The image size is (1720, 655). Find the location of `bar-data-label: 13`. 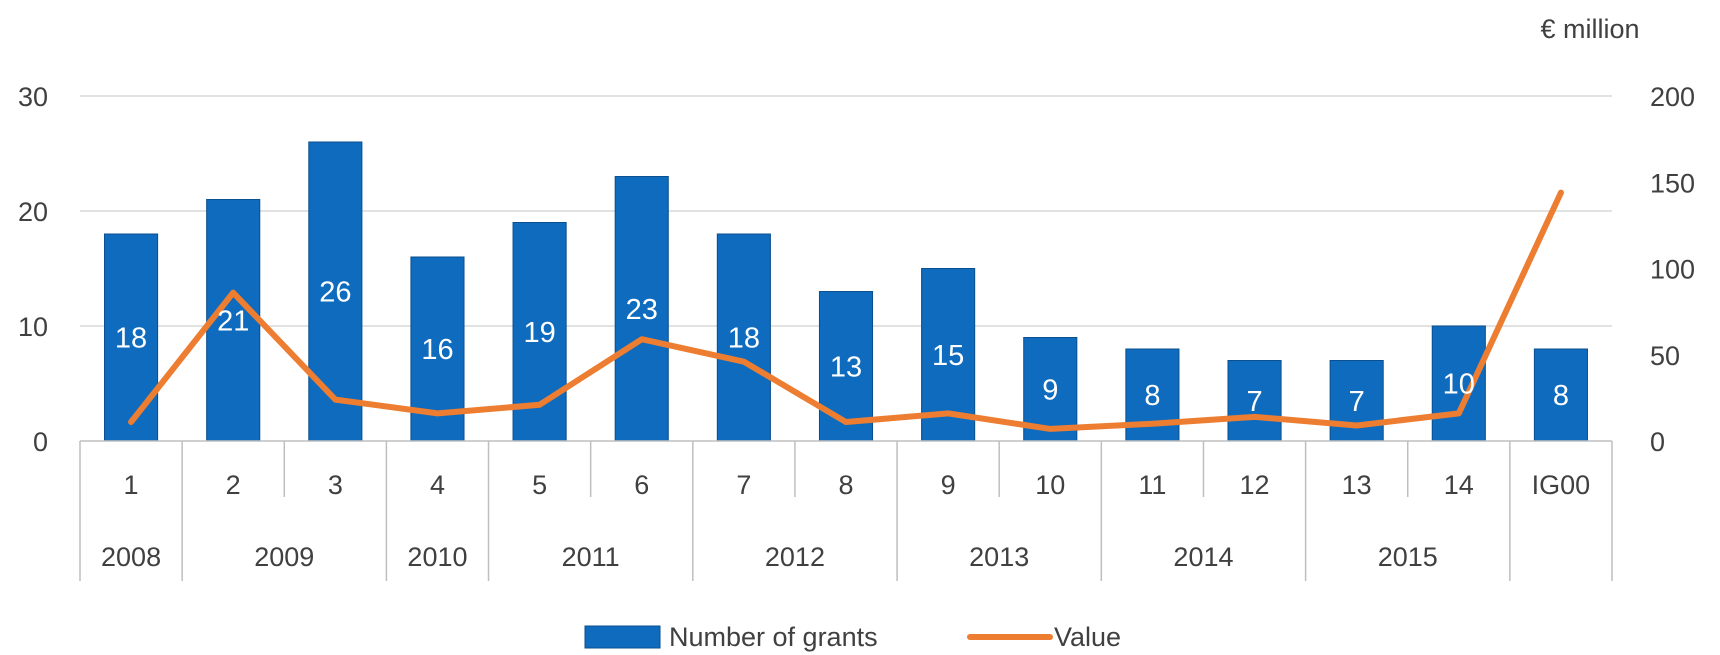

bar-data-label: 13 is located at coordinates (846, 367).